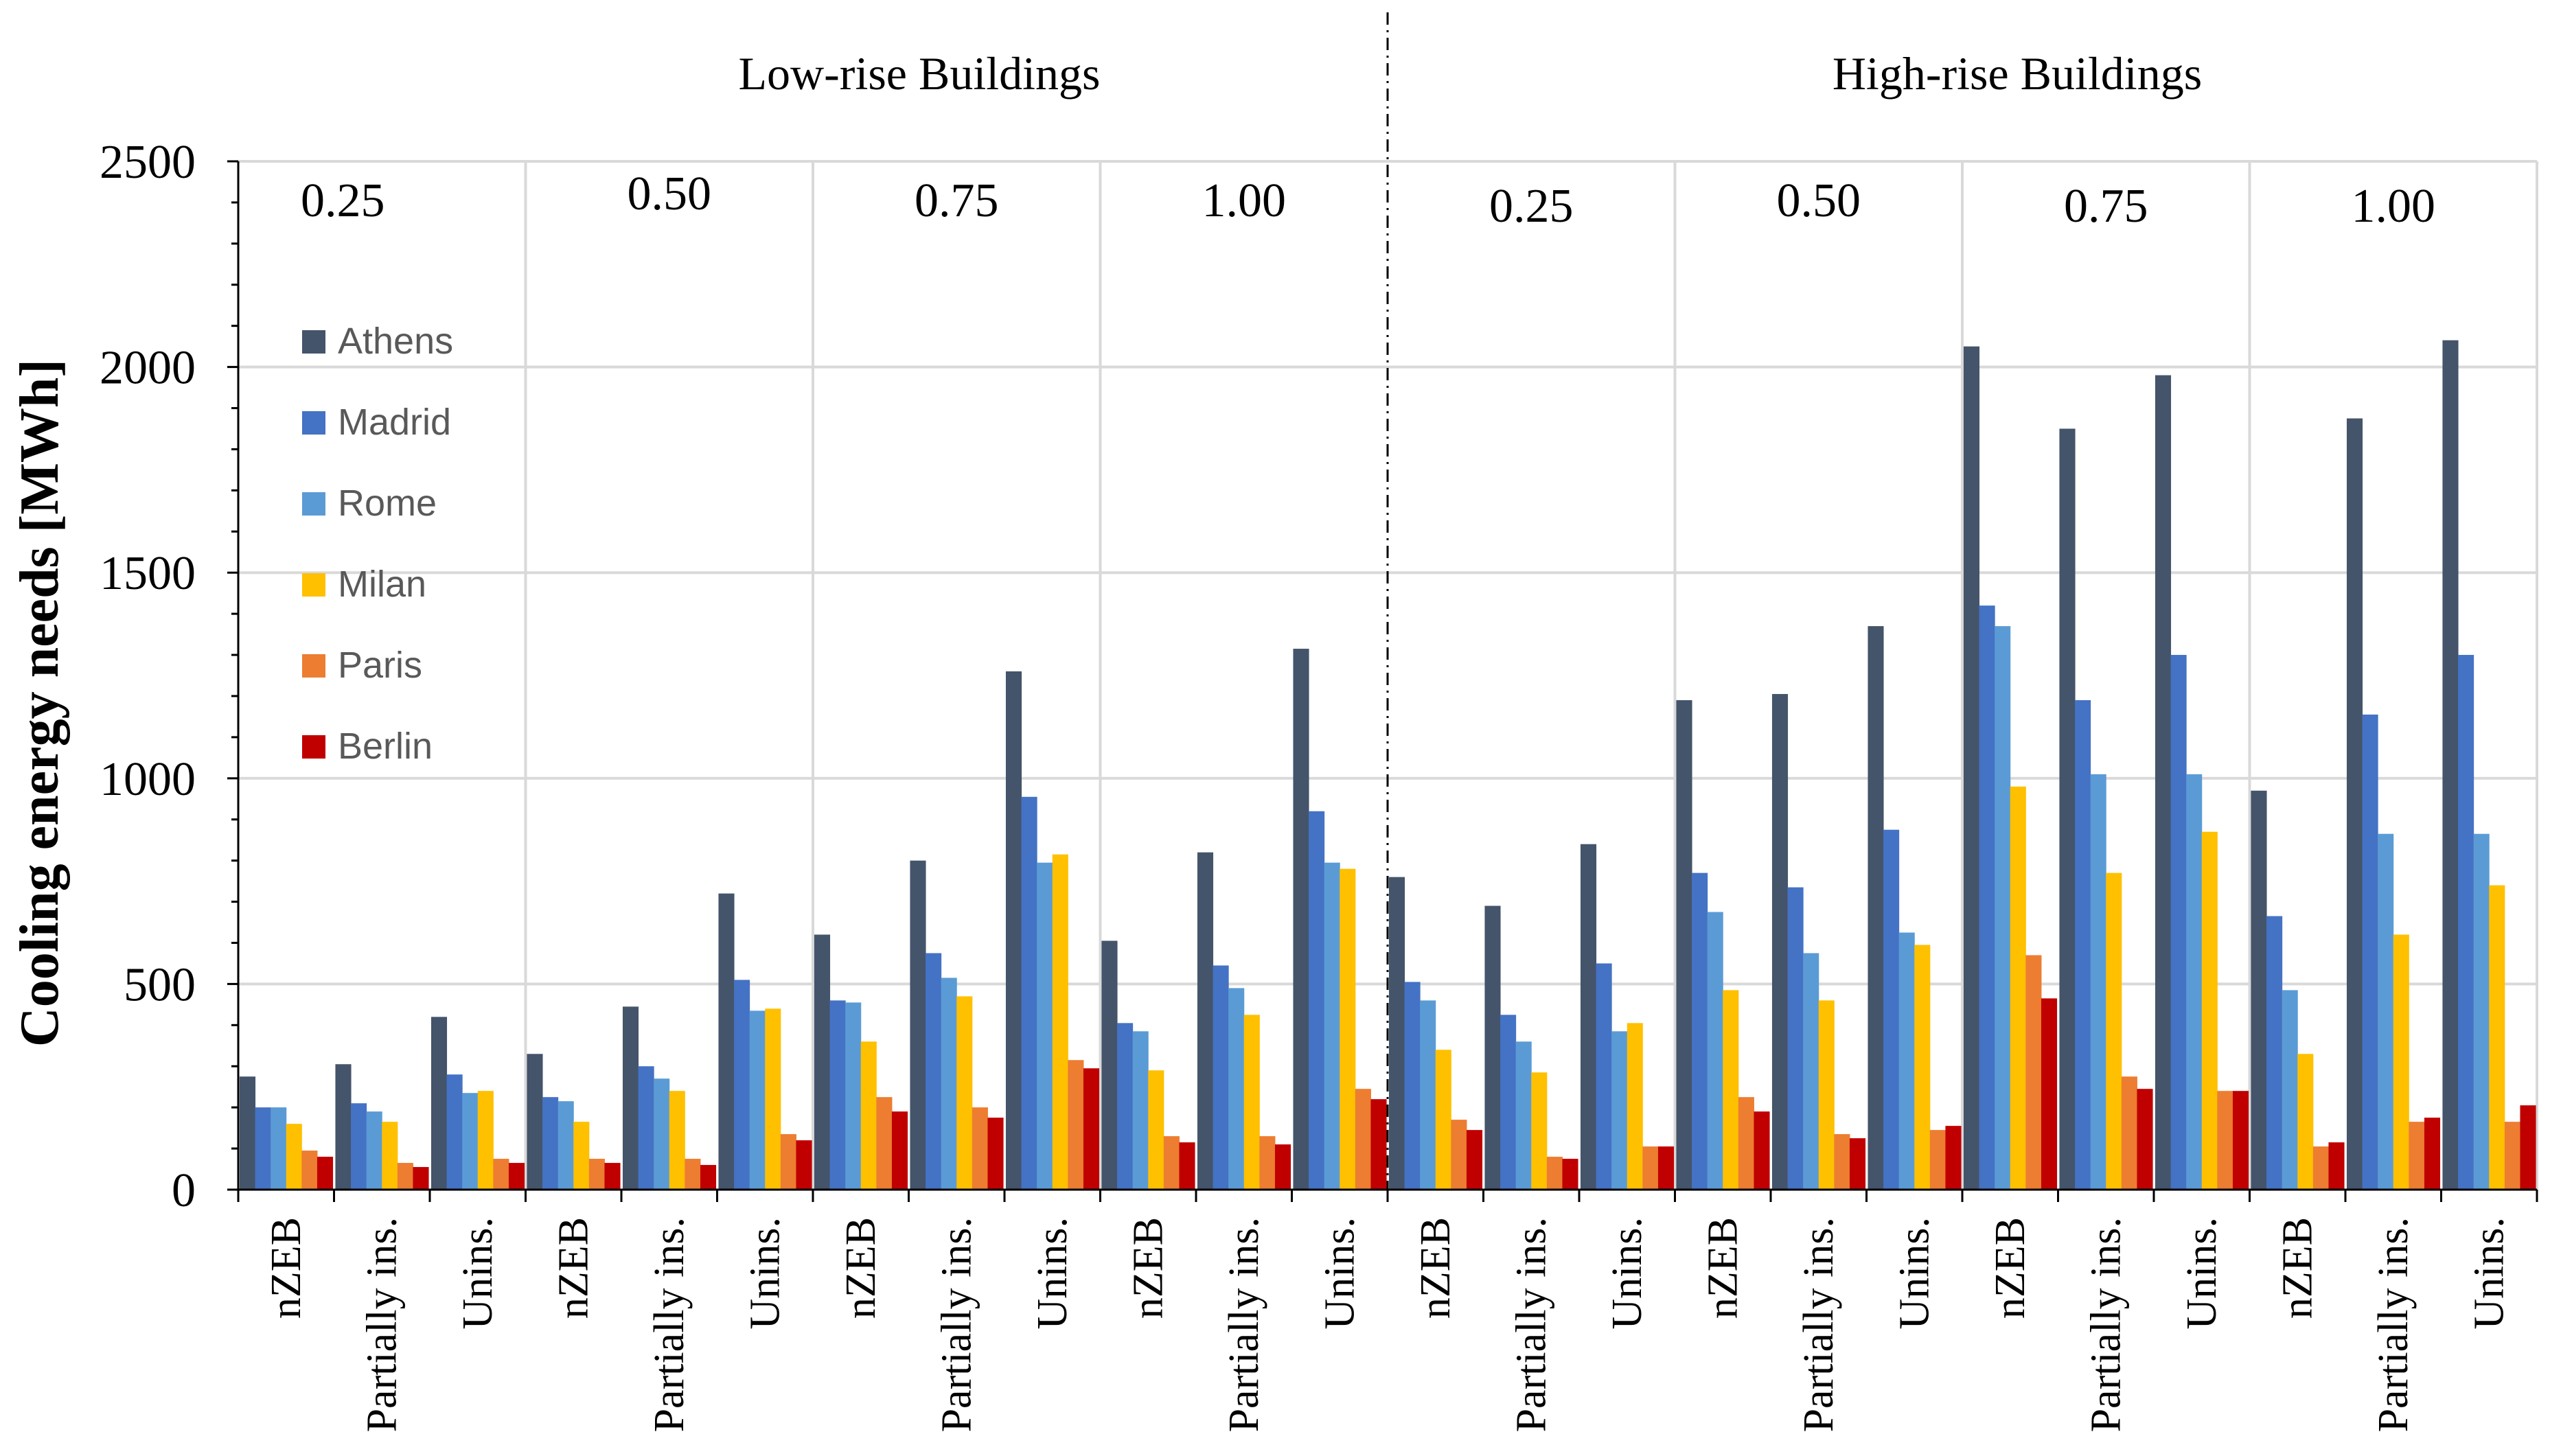  I want to click on category-label-14: Unins., so click(1628, 1273).